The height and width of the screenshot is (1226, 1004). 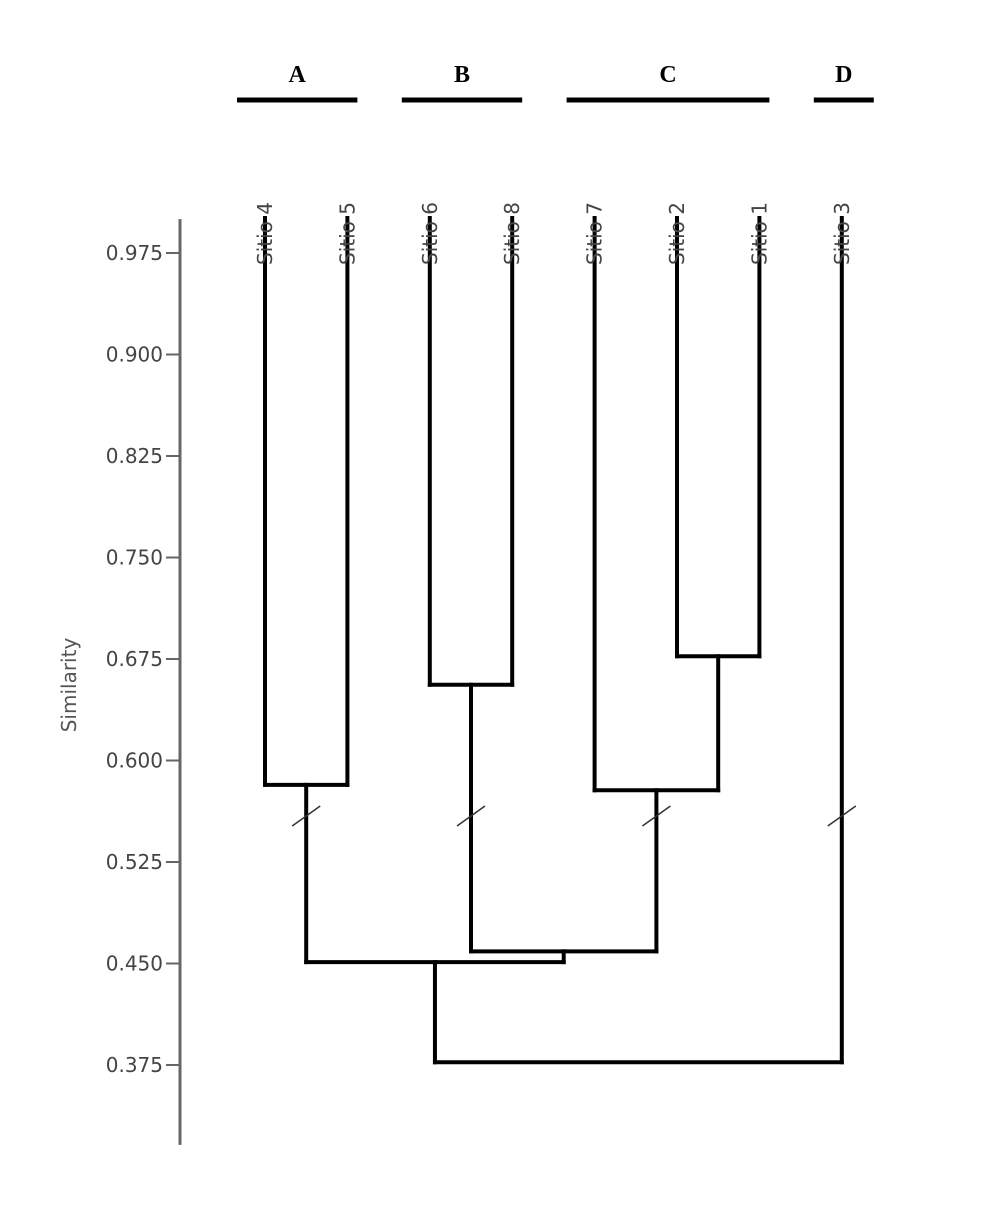 What do you see at coordinates (134, 558) in the screenshot?
I see `y-tick-label: 0.750` at bounding box center [134, 558].